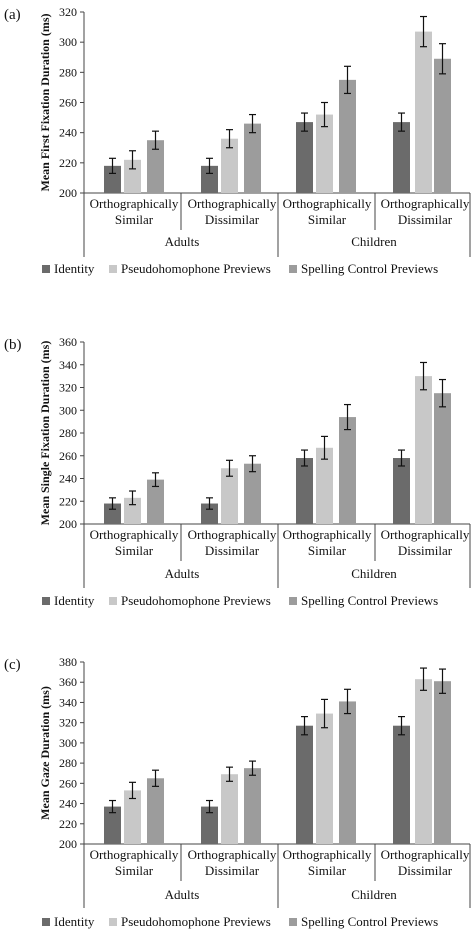 This screenshot has height=937, width=474. I want to click on legend-entry: Identity, so click(74, 600).